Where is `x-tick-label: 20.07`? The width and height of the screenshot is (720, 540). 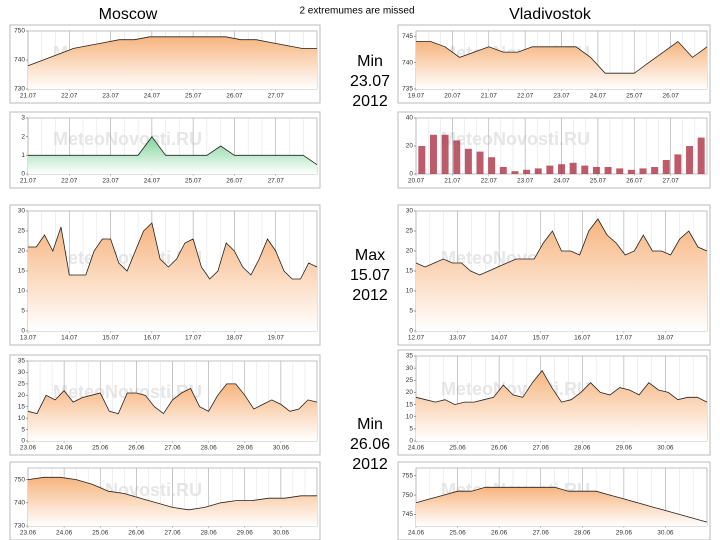
x-tick-label: 20.07 is located at coordinates (416, 181).